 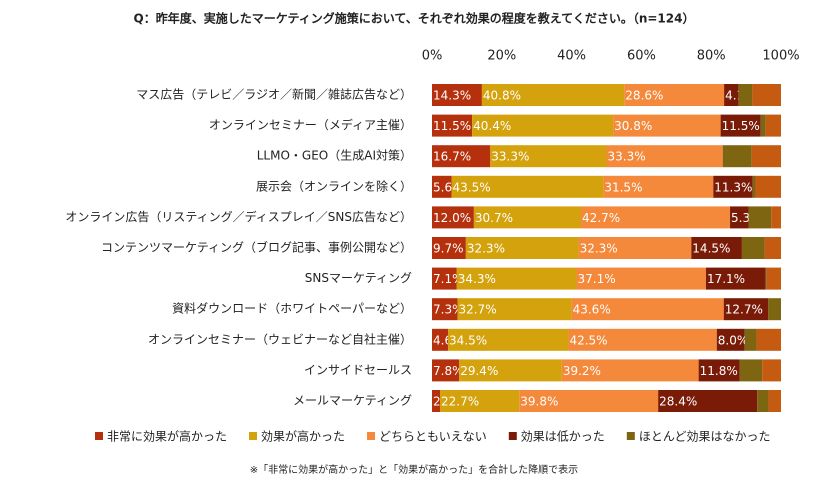 What do you see at coordinates (460, 402) in the screenshot?
I see `value-label: 22.7%` at bounding box center [460, 402].